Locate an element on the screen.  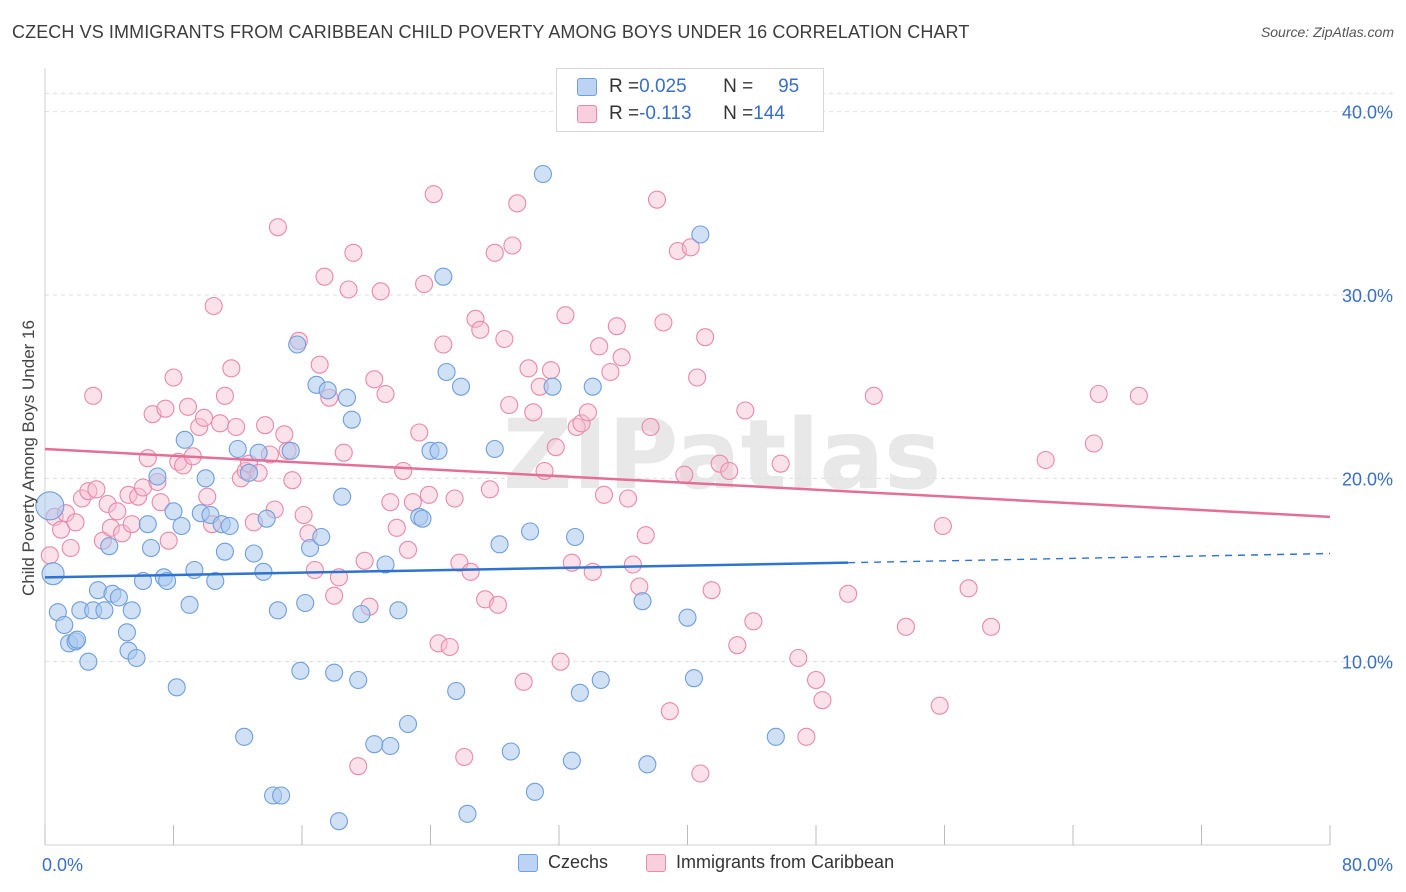
legend-n-value: 95 is located at coordinates (789, 86).